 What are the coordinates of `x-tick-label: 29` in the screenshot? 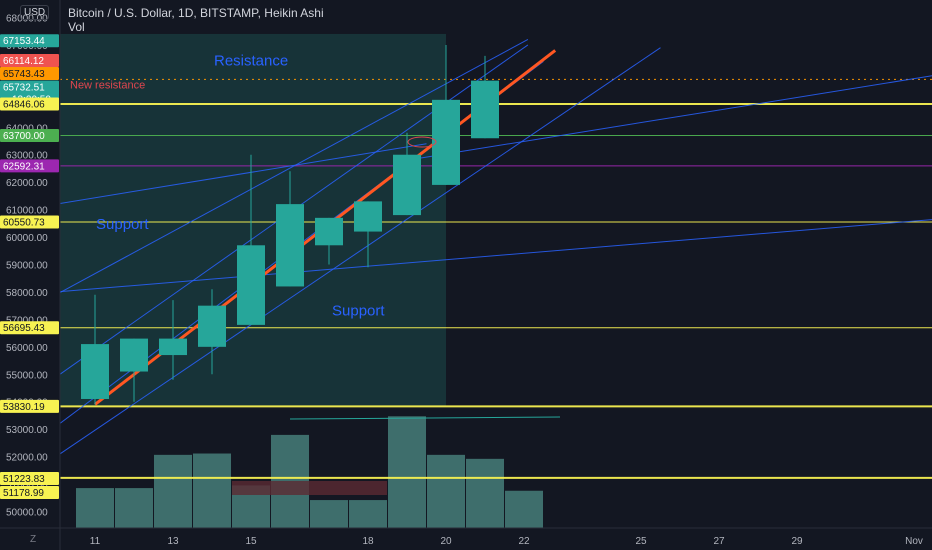 It's located at (797, 541).